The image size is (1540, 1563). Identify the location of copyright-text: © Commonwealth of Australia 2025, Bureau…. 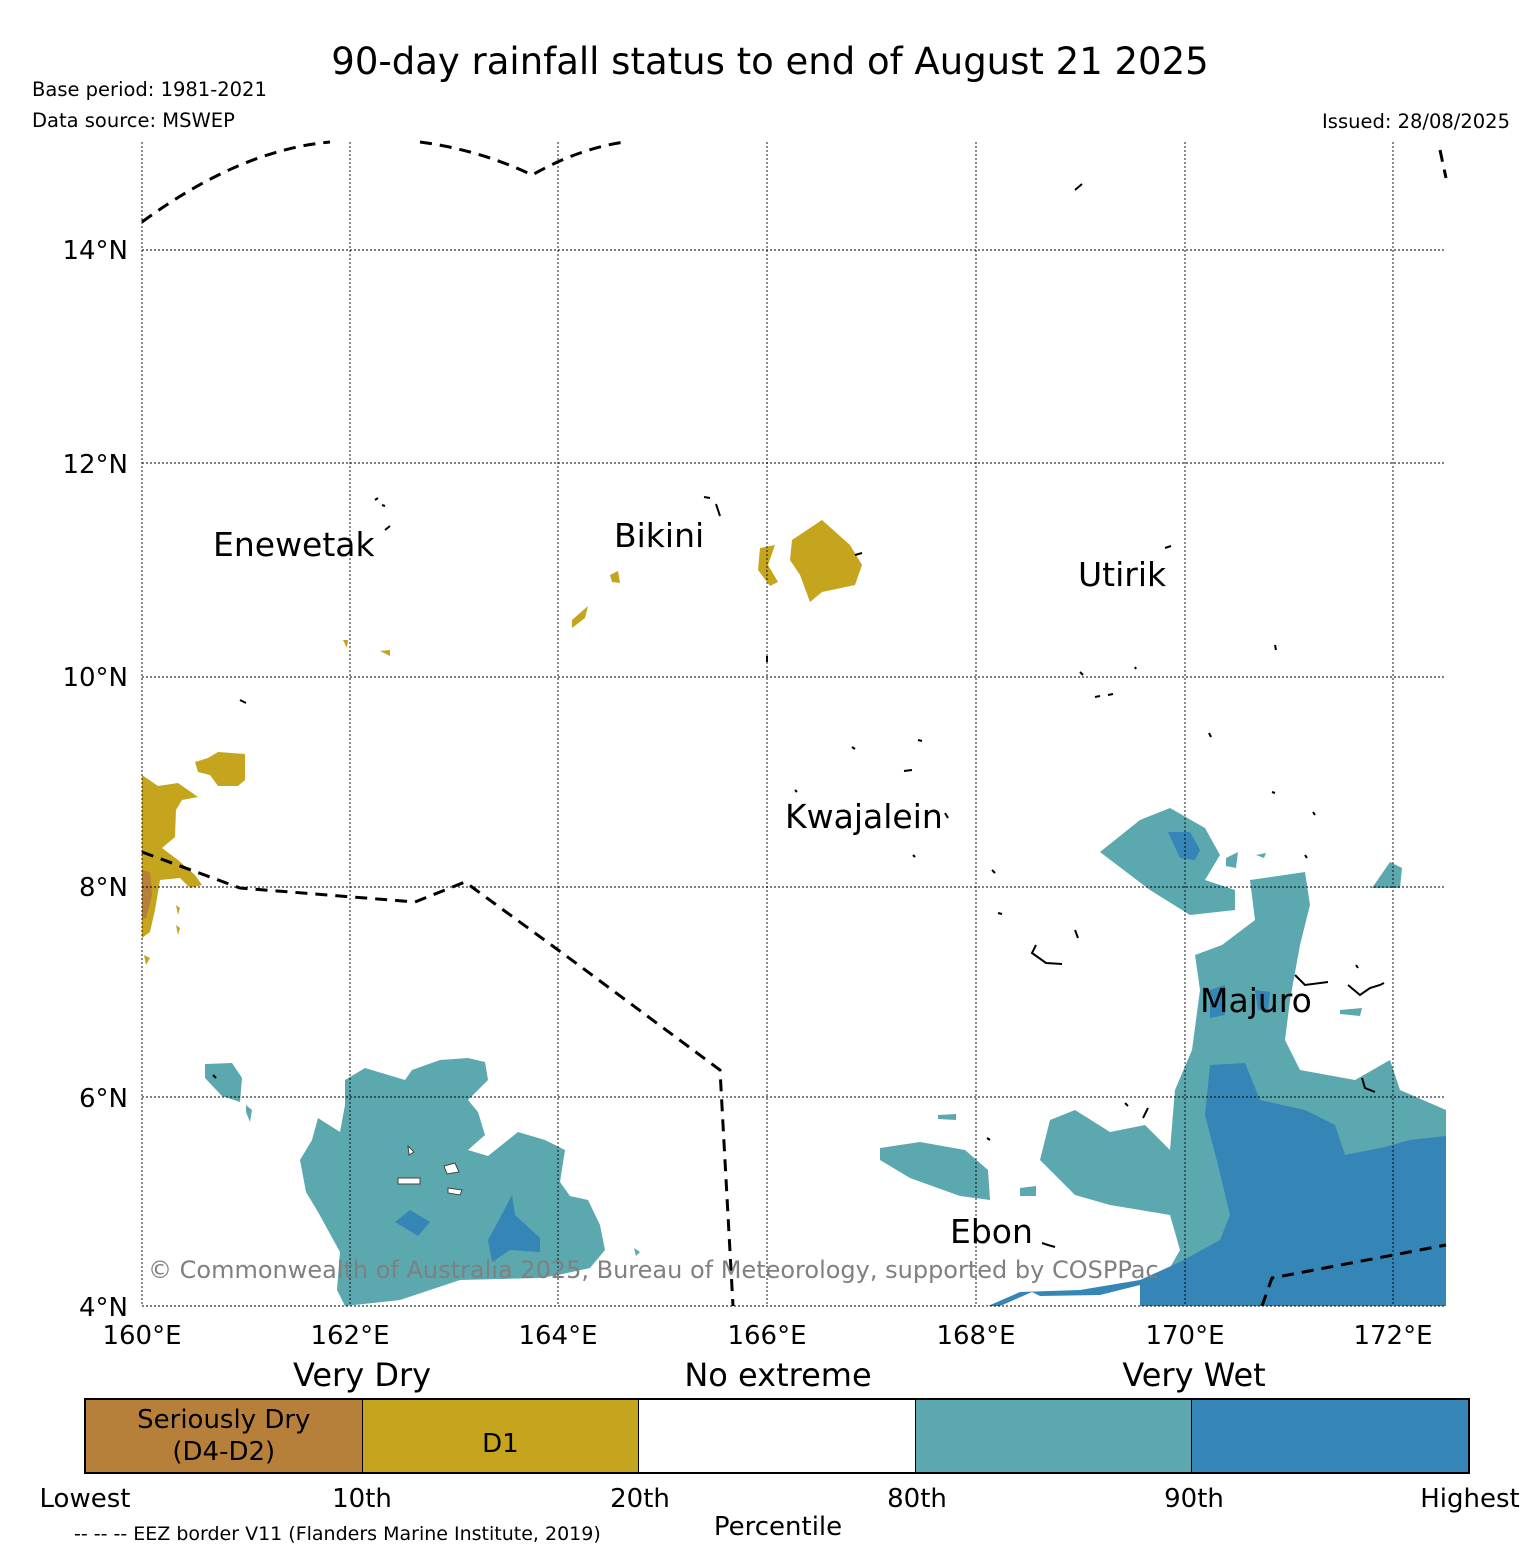
(653, 1270).